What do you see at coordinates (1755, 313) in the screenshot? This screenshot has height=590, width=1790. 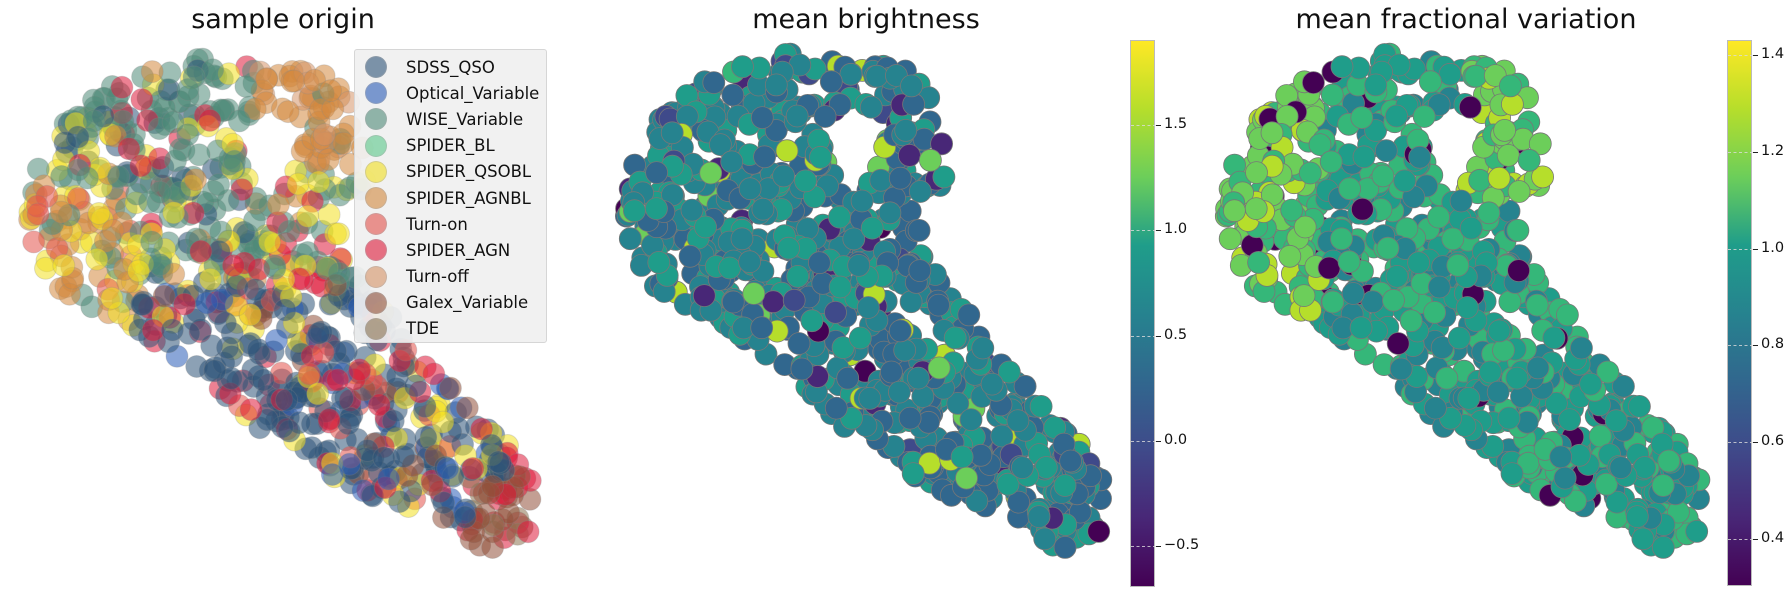 I see `colorbar-mean-fractional-variation: 0.4 0.6 0.8 1.0 1.2 1.4` at bounding box center [1755, 313].